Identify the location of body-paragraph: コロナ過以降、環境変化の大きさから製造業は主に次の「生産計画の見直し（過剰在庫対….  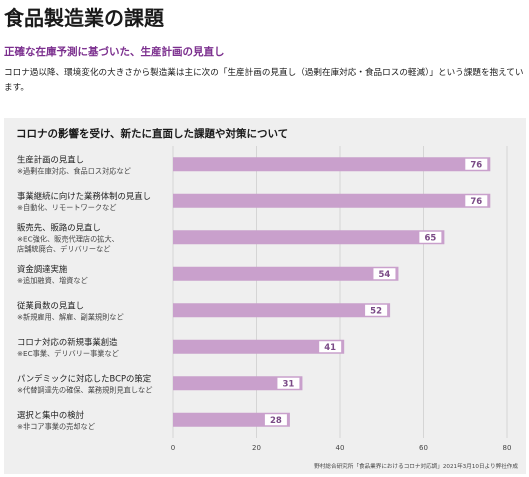
(264, 80).